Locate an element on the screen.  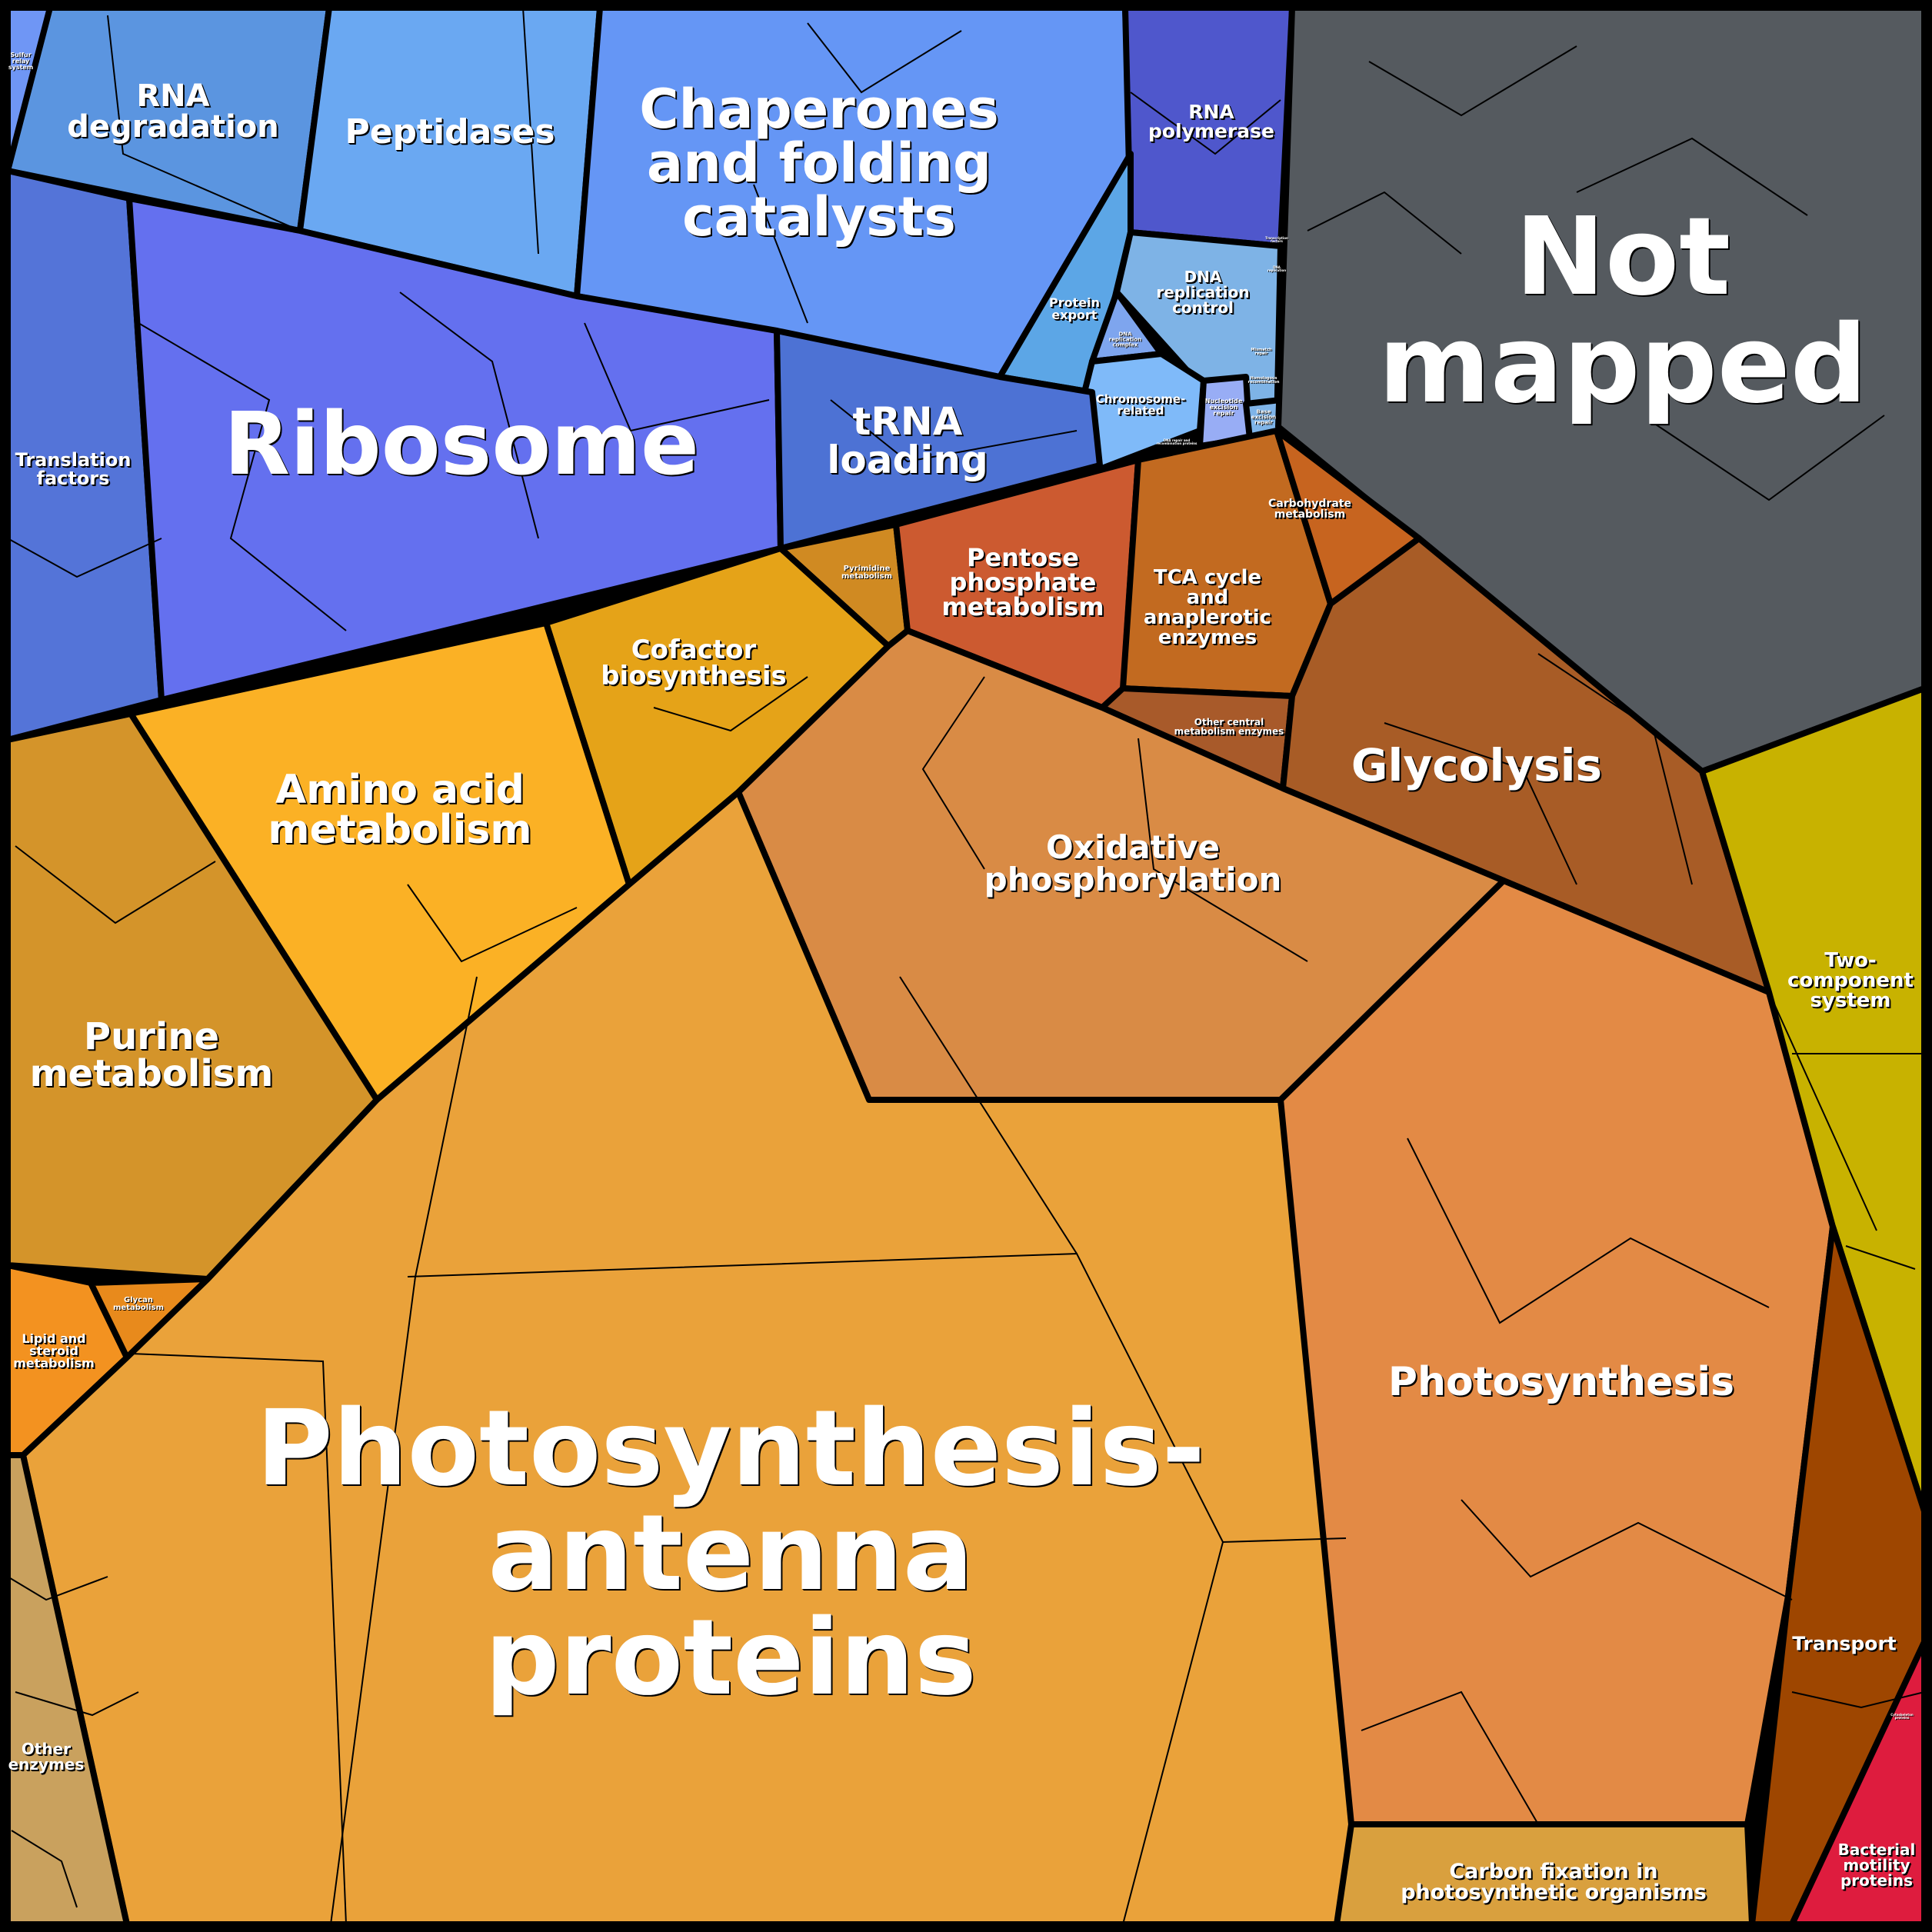
label-not-mapped: Not mapped is located at coordinates (1622, 311).